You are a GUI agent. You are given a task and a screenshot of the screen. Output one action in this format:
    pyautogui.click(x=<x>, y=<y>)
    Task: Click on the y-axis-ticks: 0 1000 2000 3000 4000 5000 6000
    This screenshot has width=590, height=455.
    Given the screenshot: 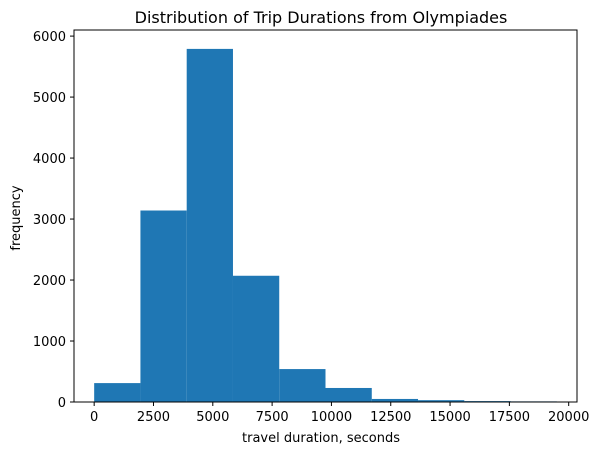 What is the action you would take?
    pyautogui.click(x=53, y=220)
    